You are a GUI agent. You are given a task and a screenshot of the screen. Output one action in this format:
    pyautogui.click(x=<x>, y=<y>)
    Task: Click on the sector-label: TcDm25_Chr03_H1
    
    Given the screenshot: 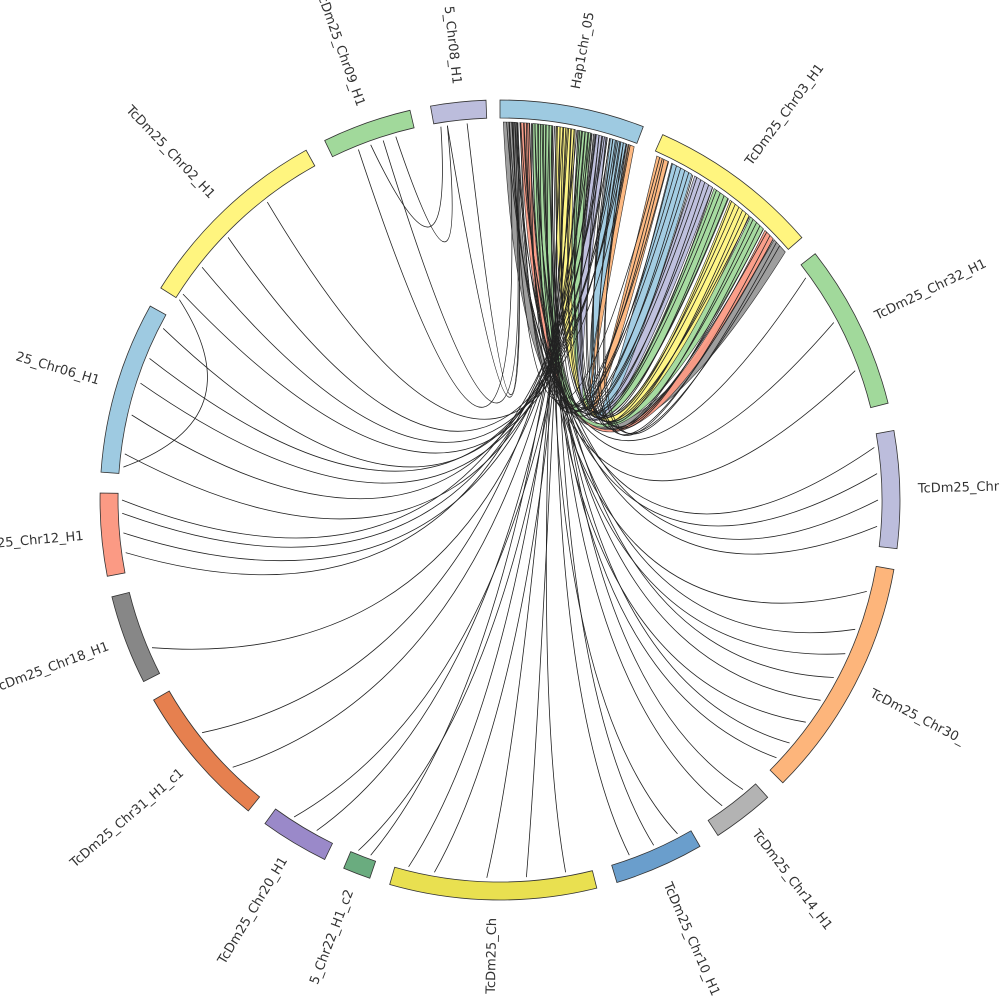 What is the action you would take?
    pyautogui.click(x=784, y=115)
    